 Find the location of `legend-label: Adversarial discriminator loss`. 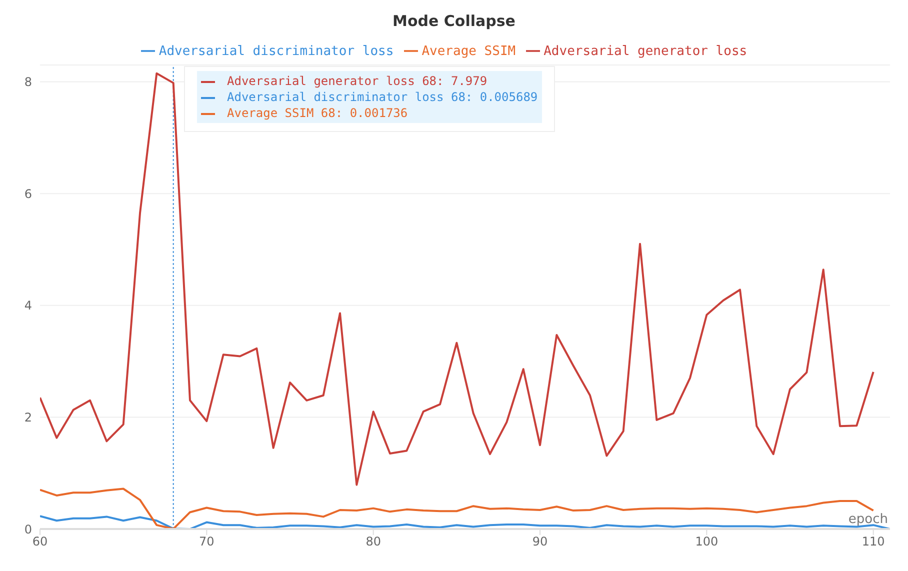

legend-label: Adversarial discriminator loss is located at coordinates (276, 51).